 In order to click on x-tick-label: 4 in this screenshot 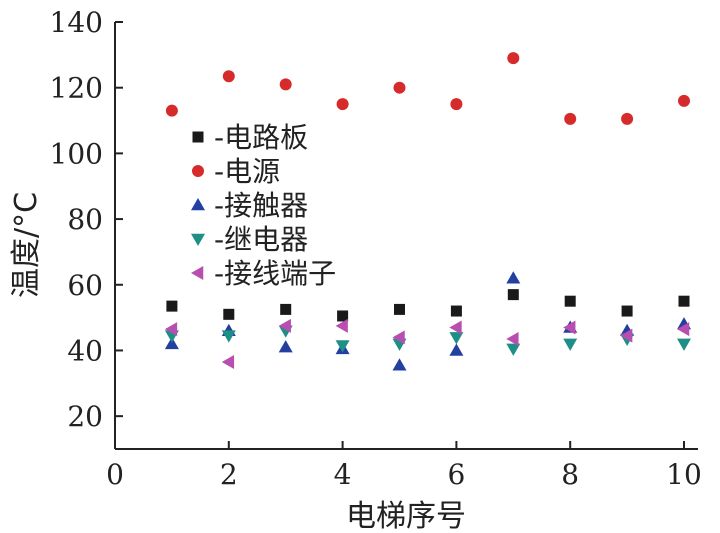, I will do `click(343, 474)`.